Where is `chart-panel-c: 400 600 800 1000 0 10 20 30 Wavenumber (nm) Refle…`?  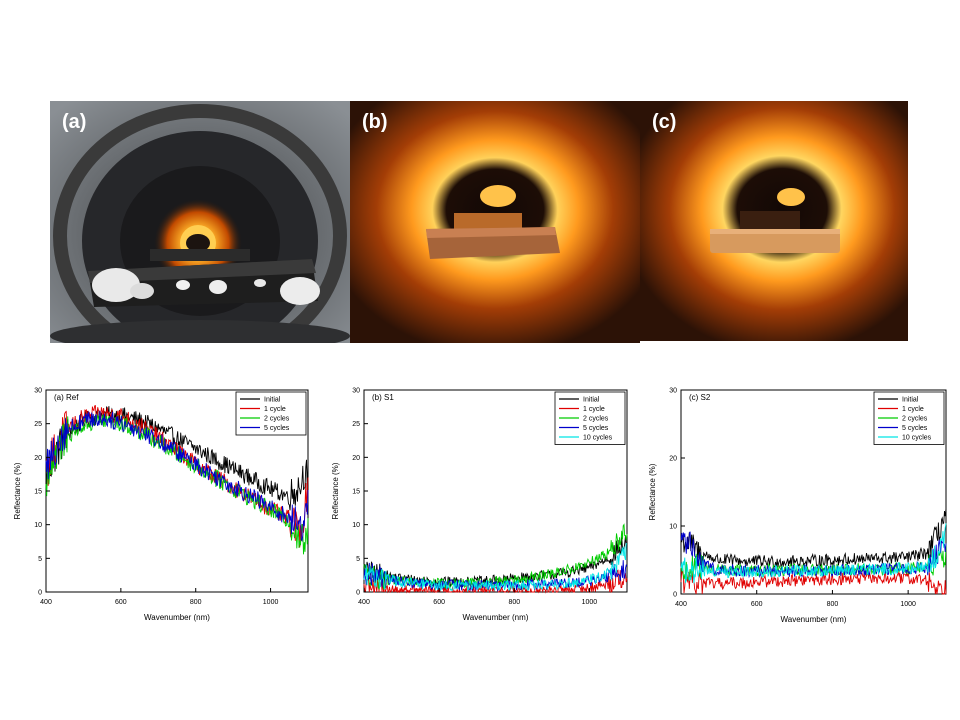 chart-panel-c: 400 600 800 1000 0 10 20 30 Wavenumber (nm) Refle… is located at coordinates (800, 505).